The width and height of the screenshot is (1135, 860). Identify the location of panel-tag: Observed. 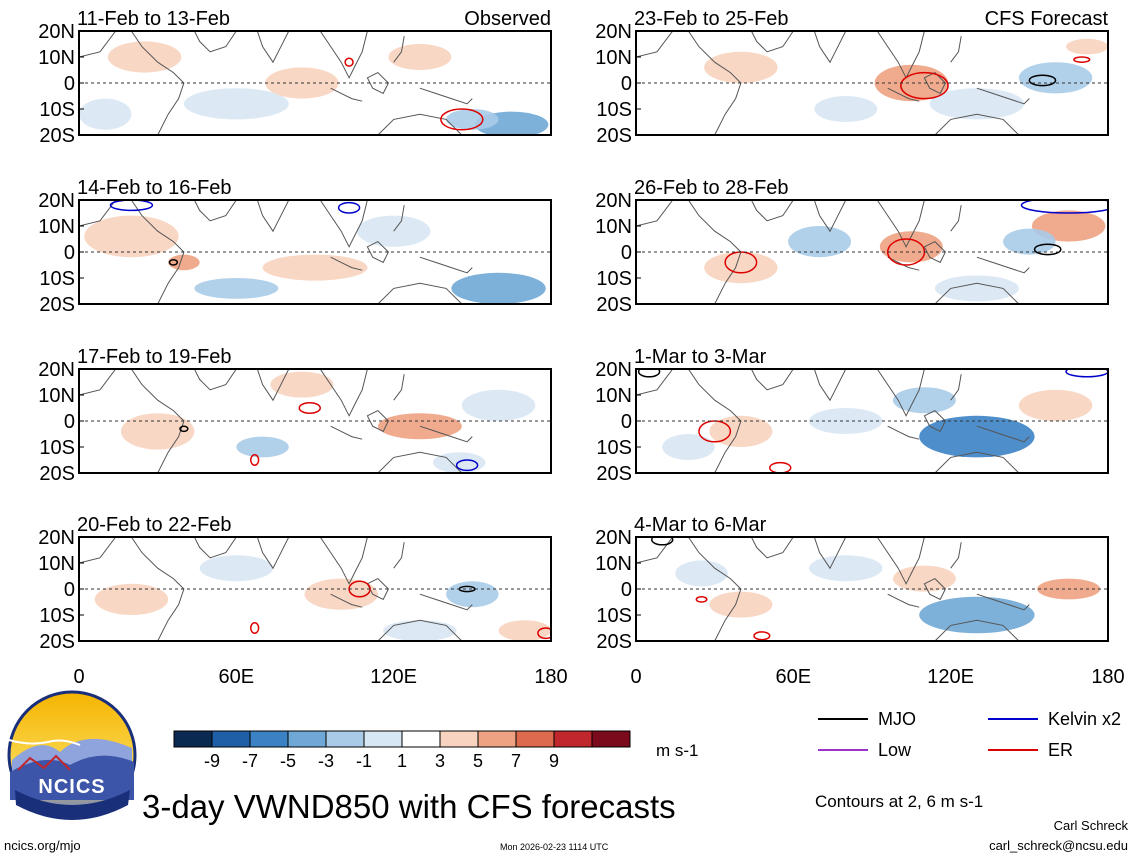
(507, 19).